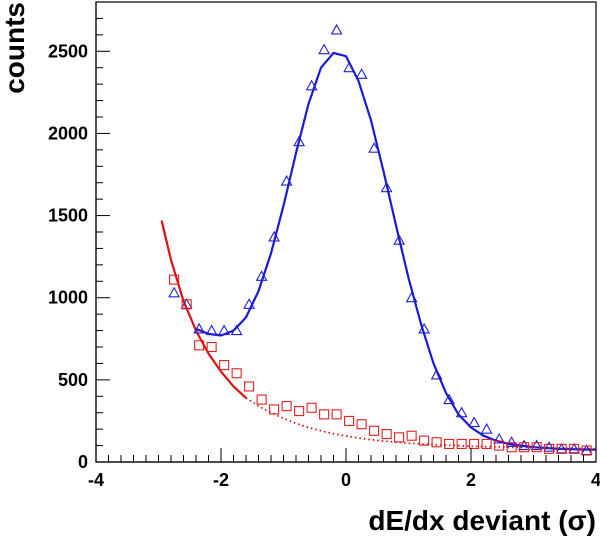  What do you see at coordinates (68, 216) in the screenshot?
I see `y-tick-label: 1500` at bounding box center [68, 216].